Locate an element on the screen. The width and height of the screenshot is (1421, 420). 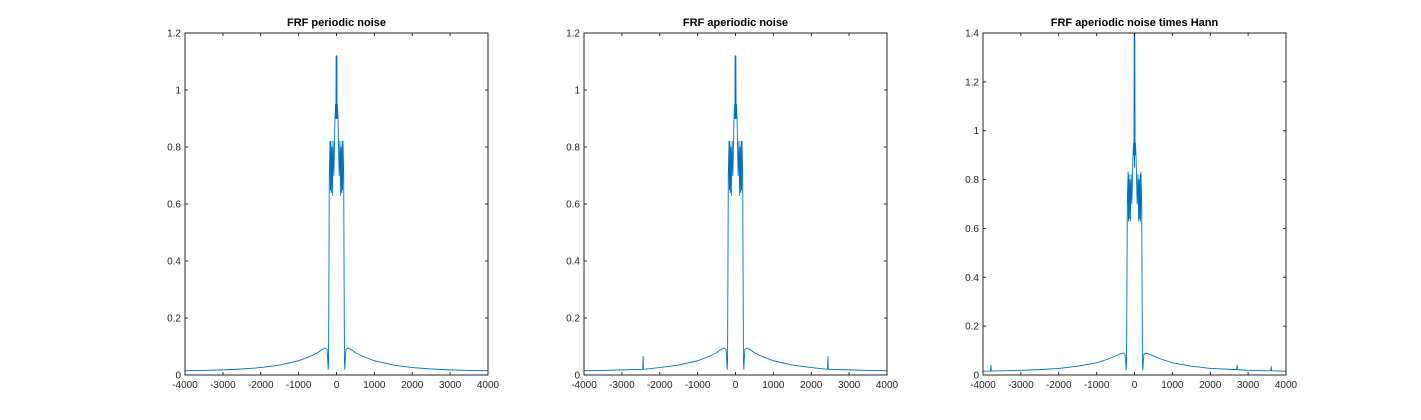
y-tick-label: 1.4 is located at coordinates (972, 34).